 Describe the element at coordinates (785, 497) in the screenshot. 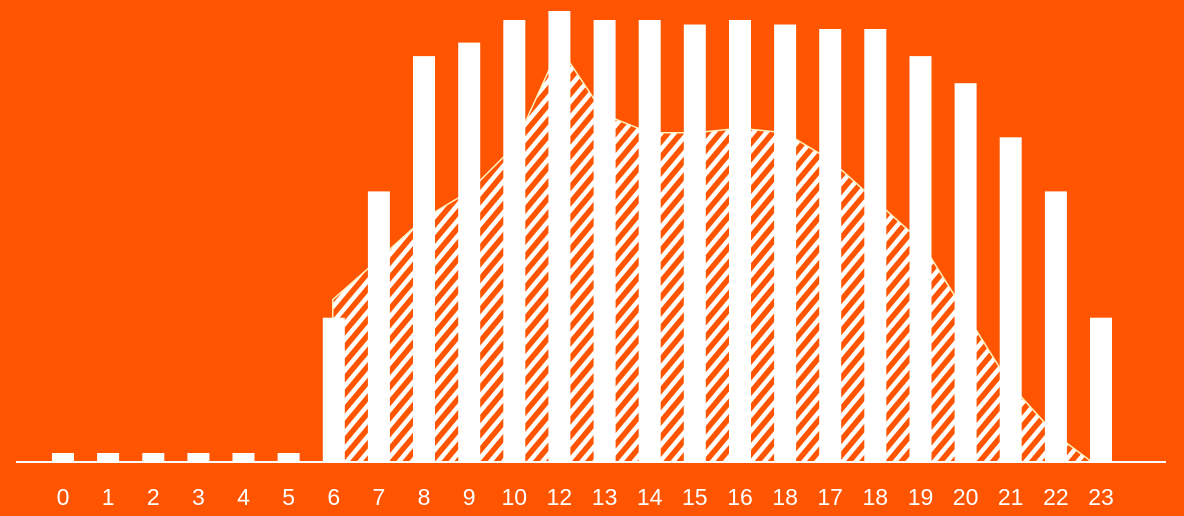

I see `x-tick-label-16: 18` at that location.